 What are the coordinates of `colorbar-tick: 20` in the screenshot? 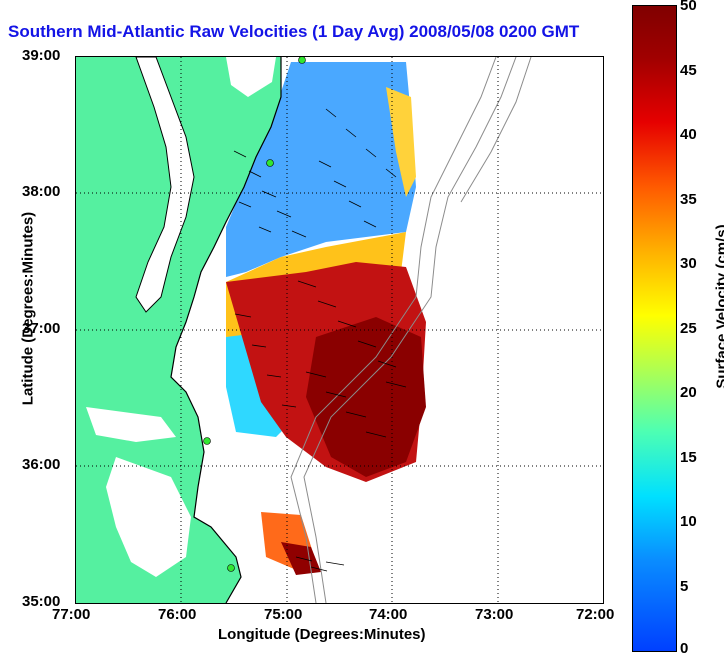 It's located at (688, 392).